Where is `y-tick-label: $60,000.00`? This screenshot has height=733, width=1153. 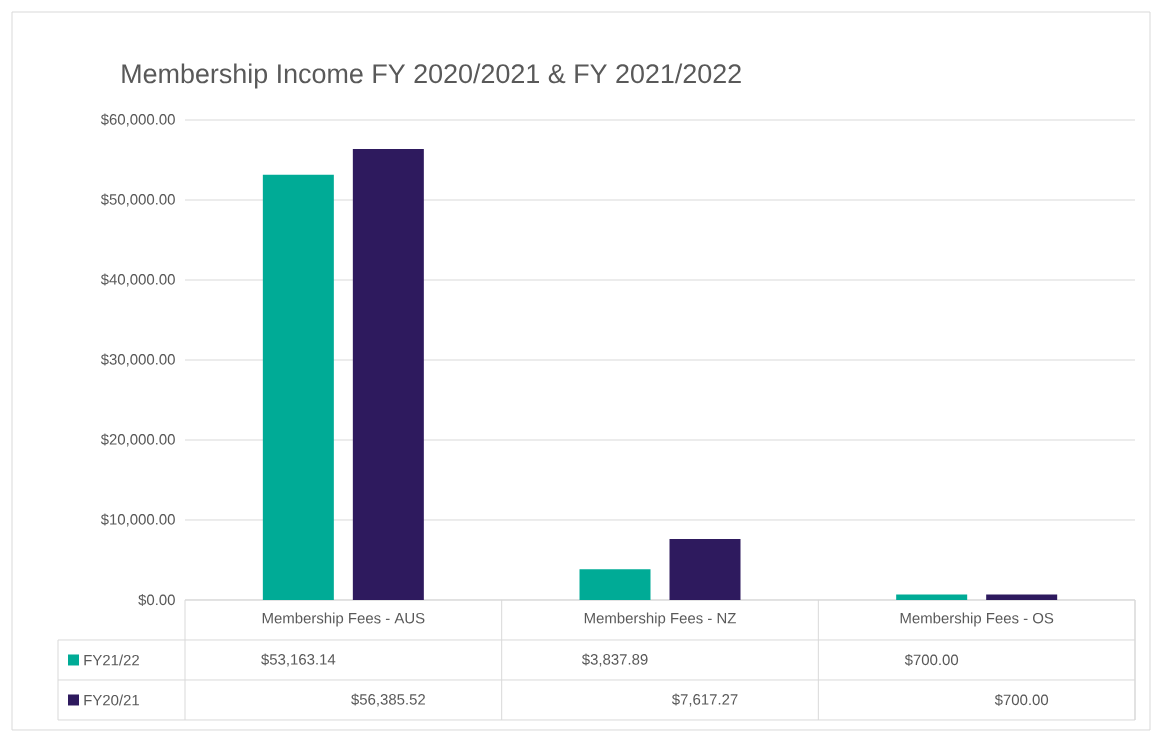
y-tick-label: $60,000.00 is located at coordinates (137, 120).